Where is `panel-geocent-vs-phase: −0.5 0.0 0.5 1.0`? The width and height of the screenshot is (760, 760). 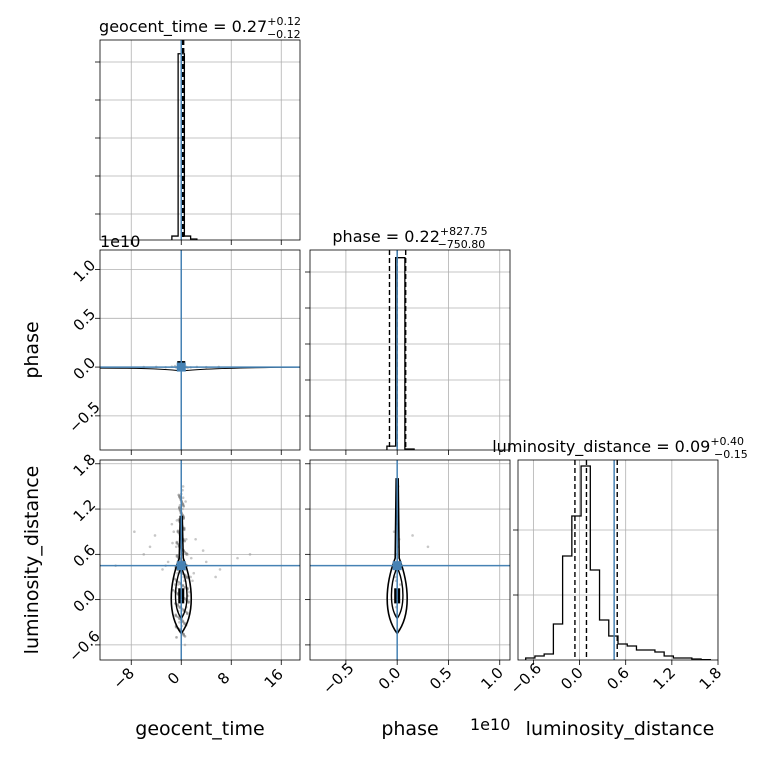 panel-geocent-vs-phase: −0.5 0.0 0.5 1.0 is located at coordinates (183, 352).